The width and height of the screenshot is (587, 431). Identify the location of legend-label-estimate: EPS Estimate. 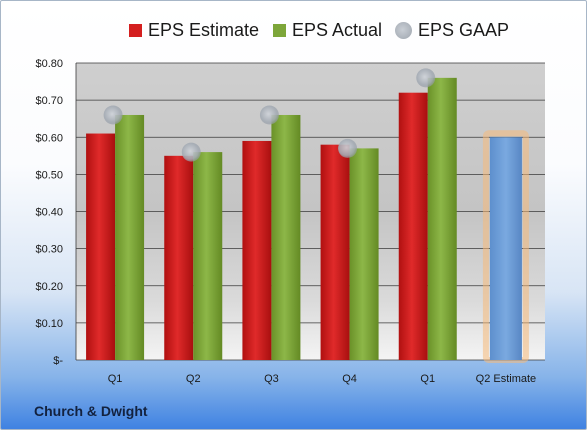
(204, 29).